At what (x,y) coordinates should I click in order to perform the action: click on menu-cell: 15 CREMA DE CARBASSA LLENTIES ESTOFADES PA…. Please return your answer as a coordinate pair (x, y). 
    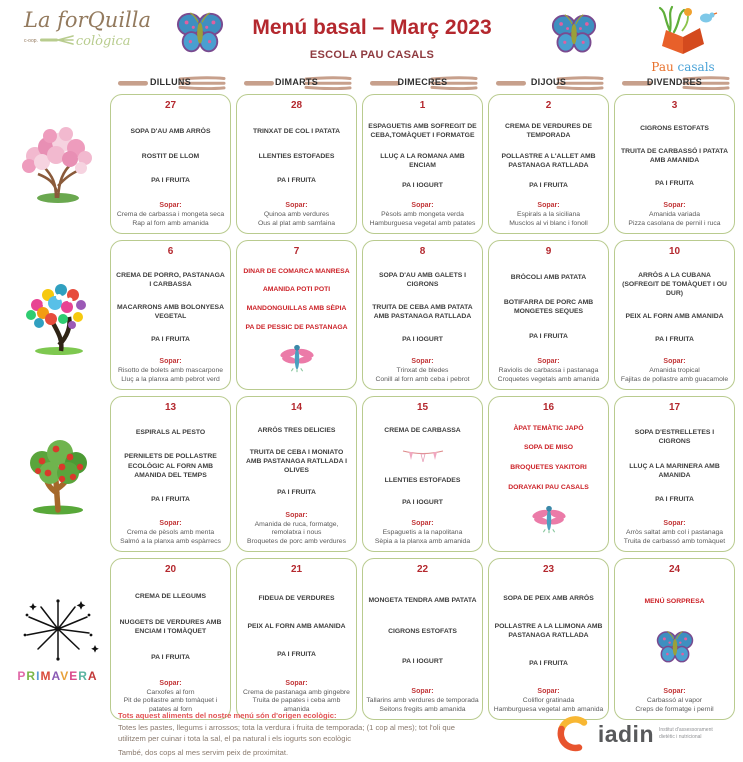
    Looking at the image, I should click on (422, 474).